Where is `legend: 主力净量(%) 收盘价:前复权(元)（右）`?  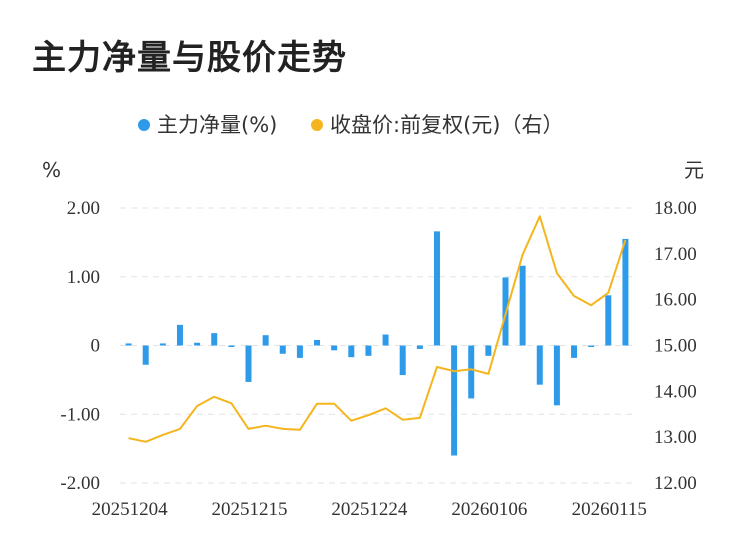 legend: 主力净量(%) 收盘价:前复权(元)（右） is located at coordinates (350, 125).